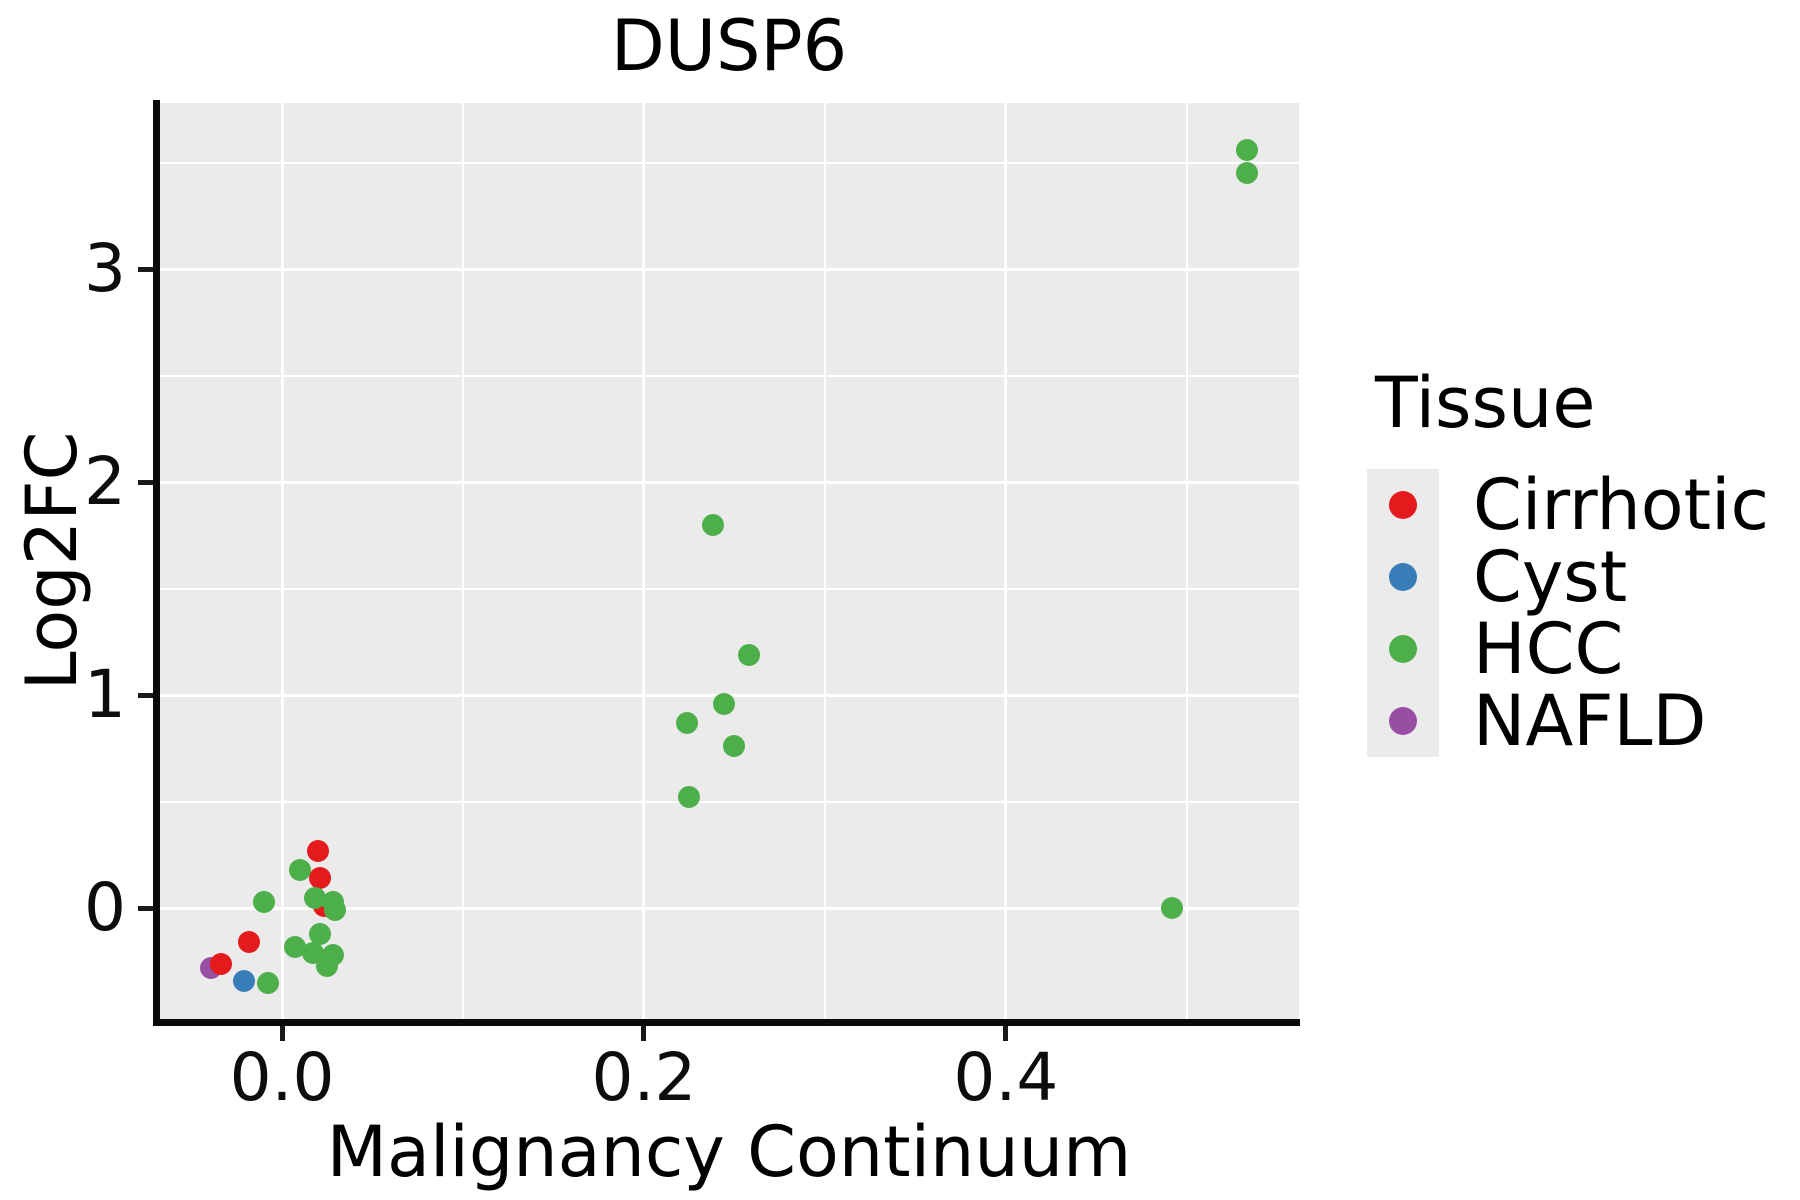 Image resolution: width=1800 pixels, height=1200 pixels. I want to click on legend-item-nafld: NAFLD, so click(1568, 721).